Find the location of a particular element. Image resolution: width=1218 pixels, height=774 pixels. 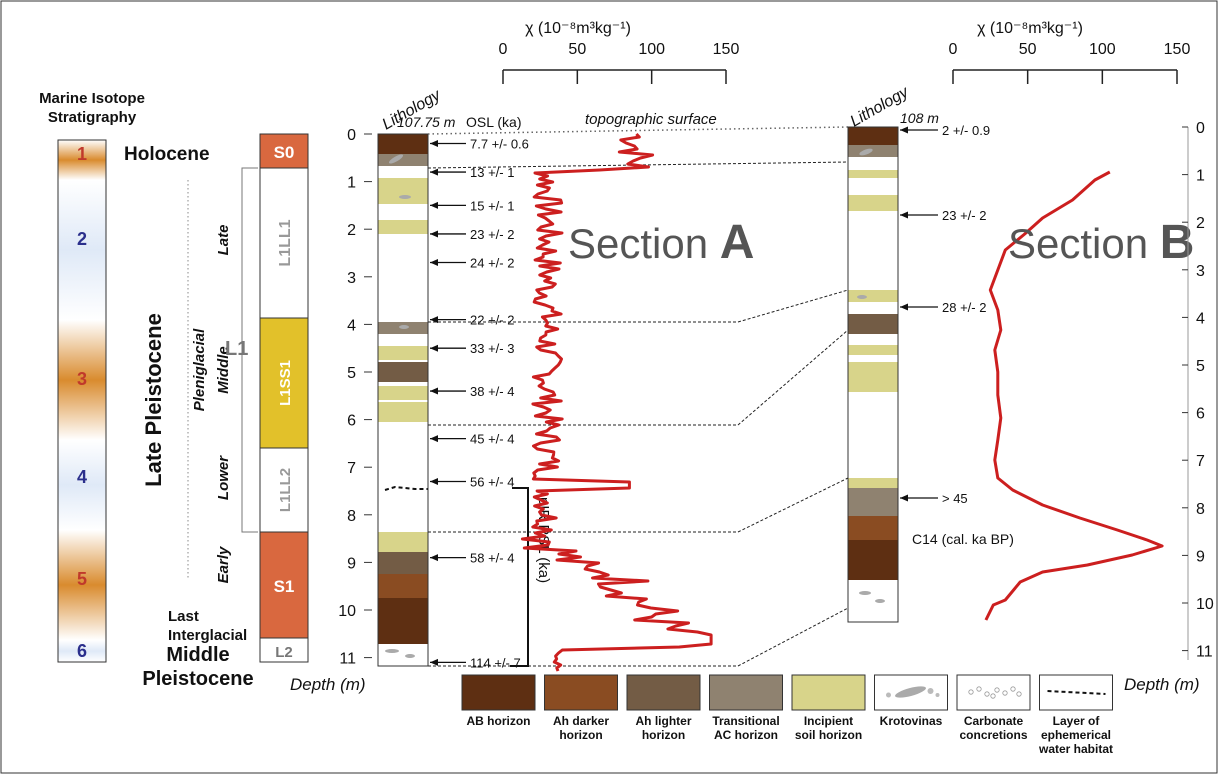

legend-label: Ah darker is located at coordinates (581, 721).